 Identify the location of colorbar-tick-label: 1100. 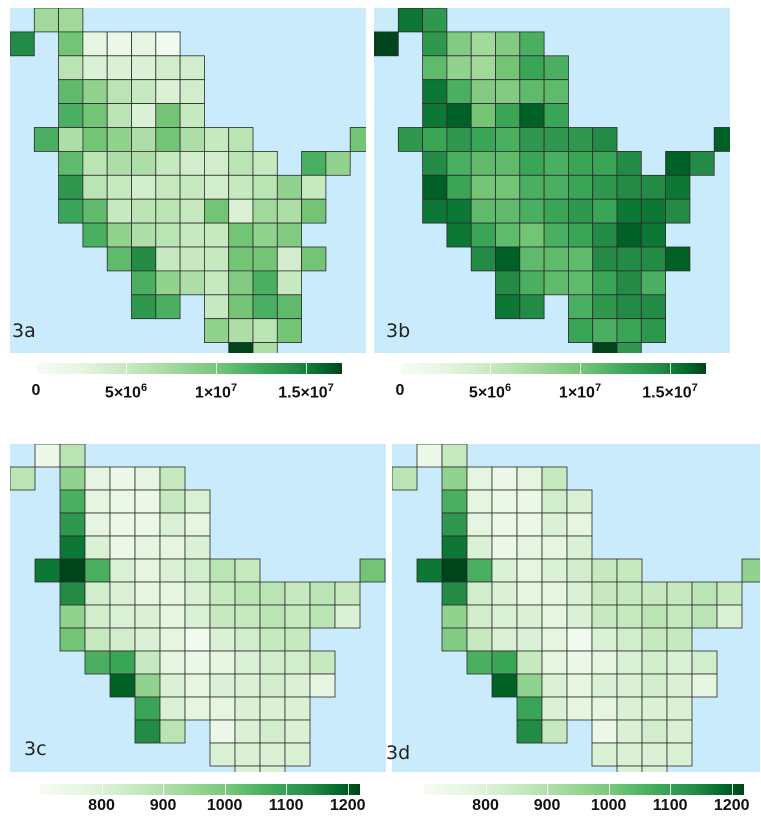
(286, 805).